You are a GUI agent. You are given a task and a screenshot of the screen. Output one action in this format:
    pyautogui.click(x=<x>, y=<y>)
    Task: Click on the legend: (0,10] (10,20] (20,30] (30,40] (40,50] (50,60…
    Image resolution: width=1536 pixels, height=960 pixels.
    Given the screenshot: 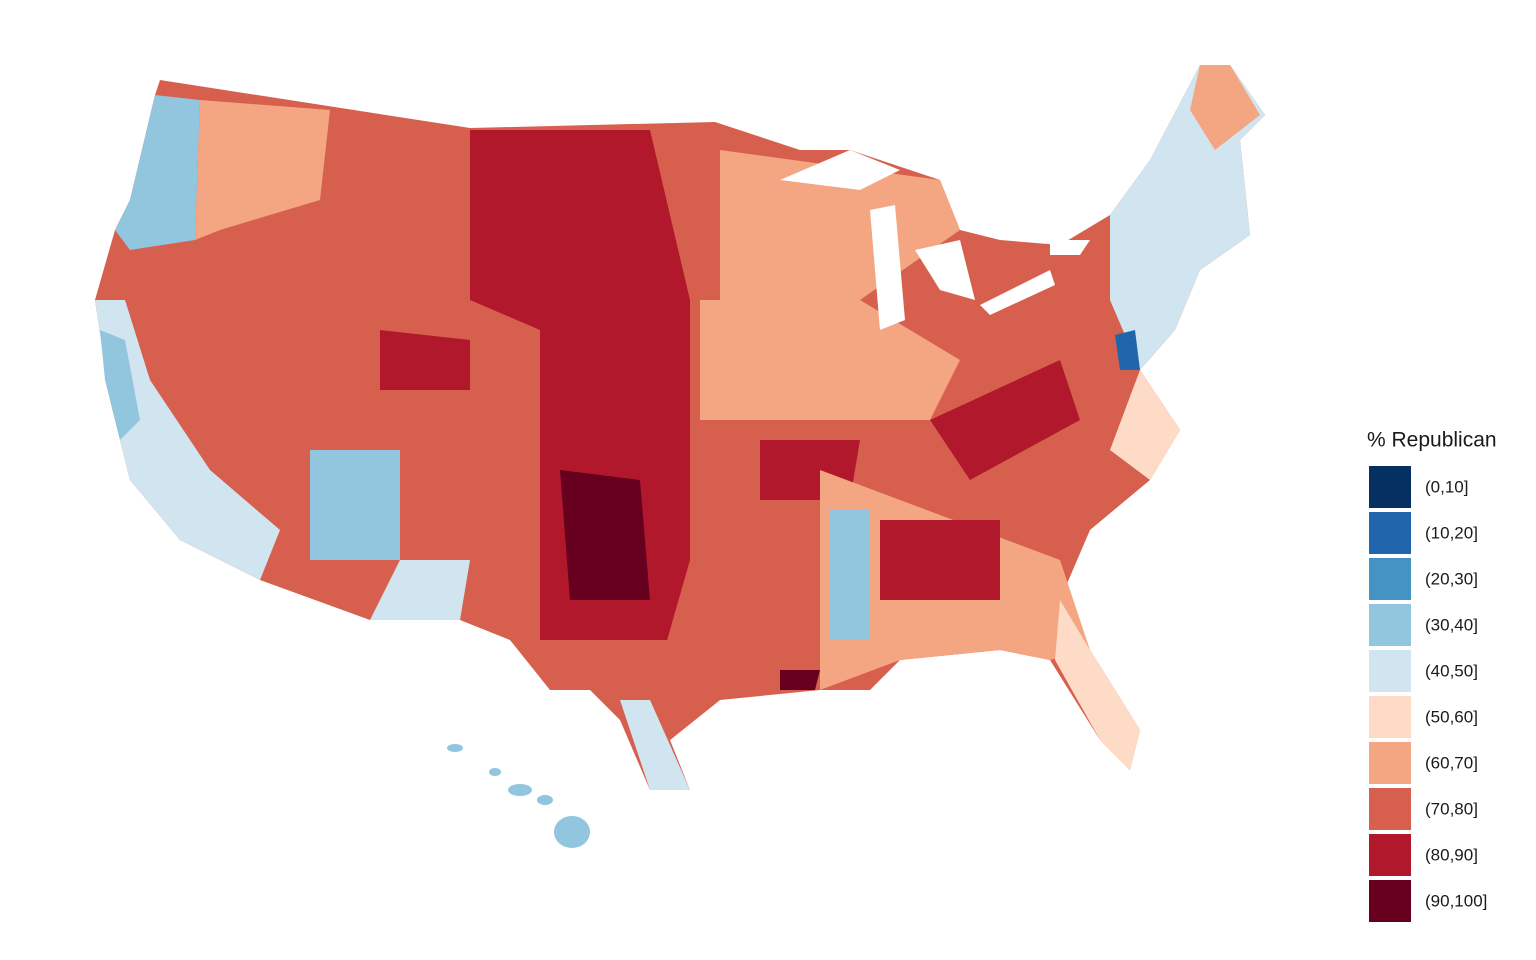 What is the action you would take?
    pyautogui.click(x=1428, y=694)
    